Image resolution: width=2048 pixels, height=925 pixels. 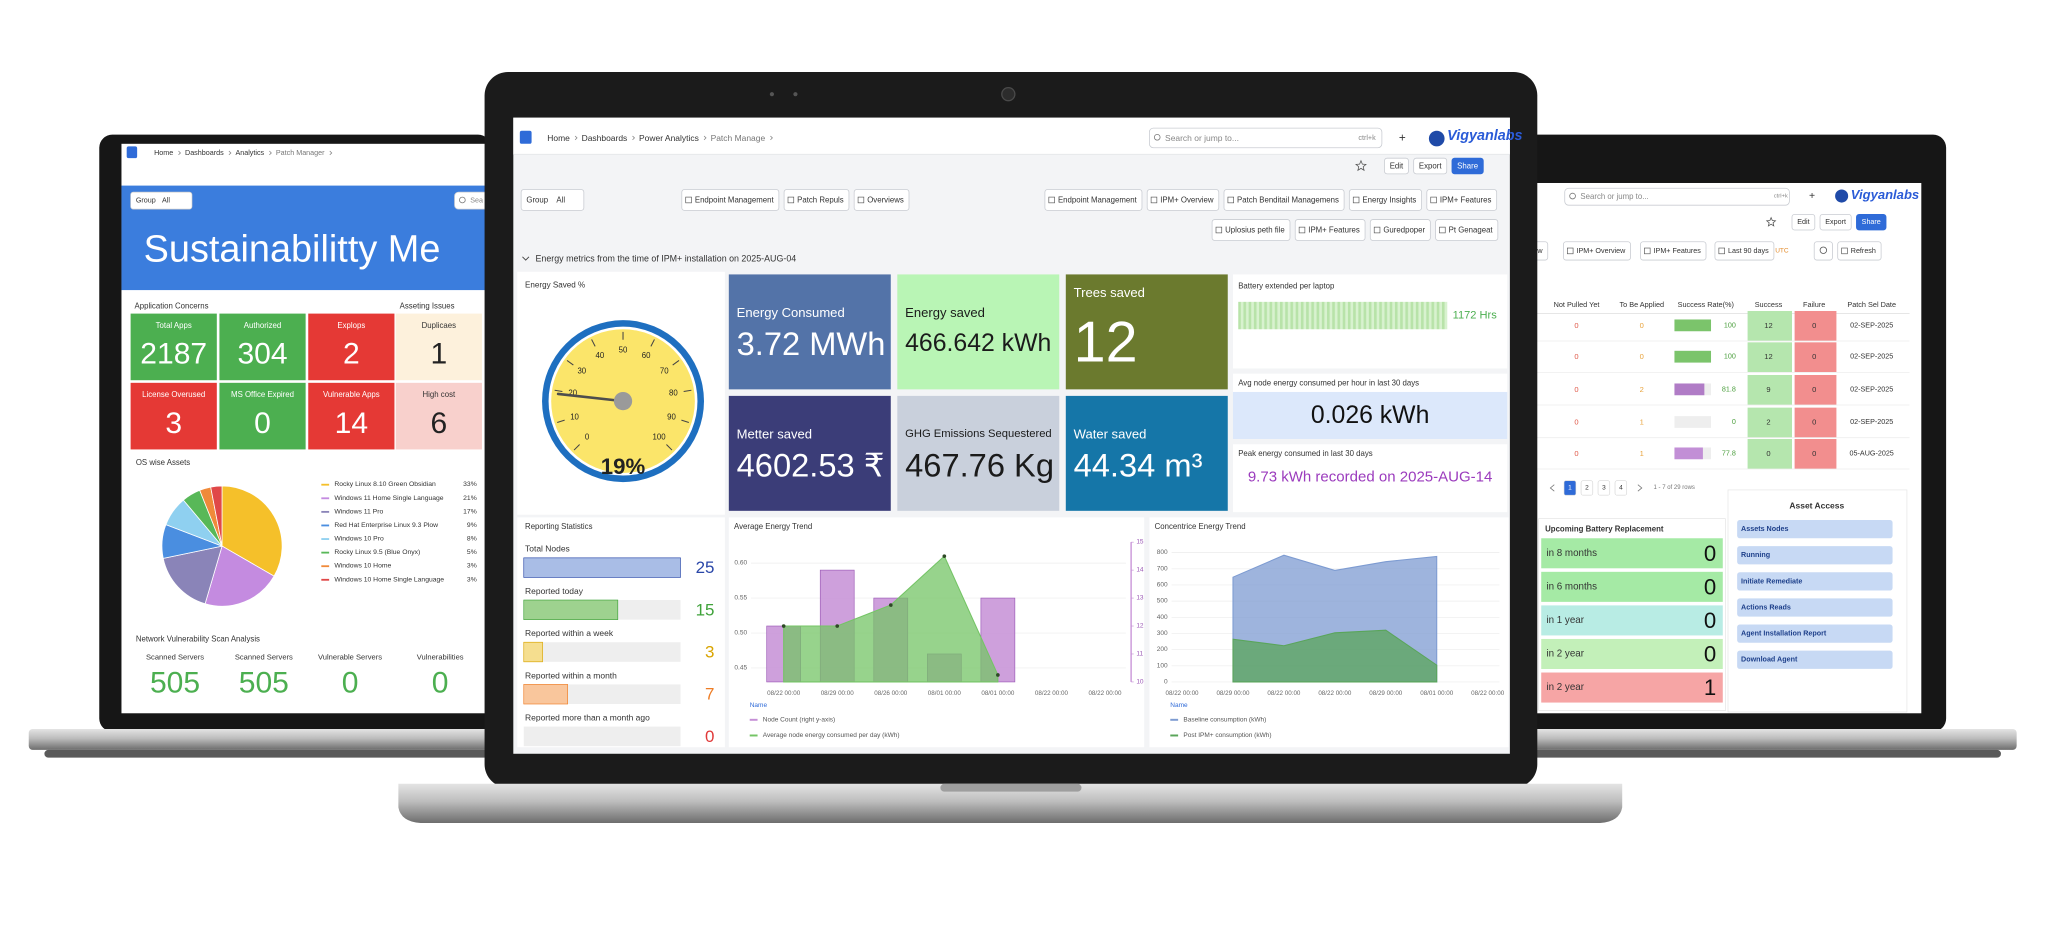 What do you see at coordinates (555, 284) in the screenshot?
I see `panel-title: Energy Saved %` at bounding box center [555, 284].